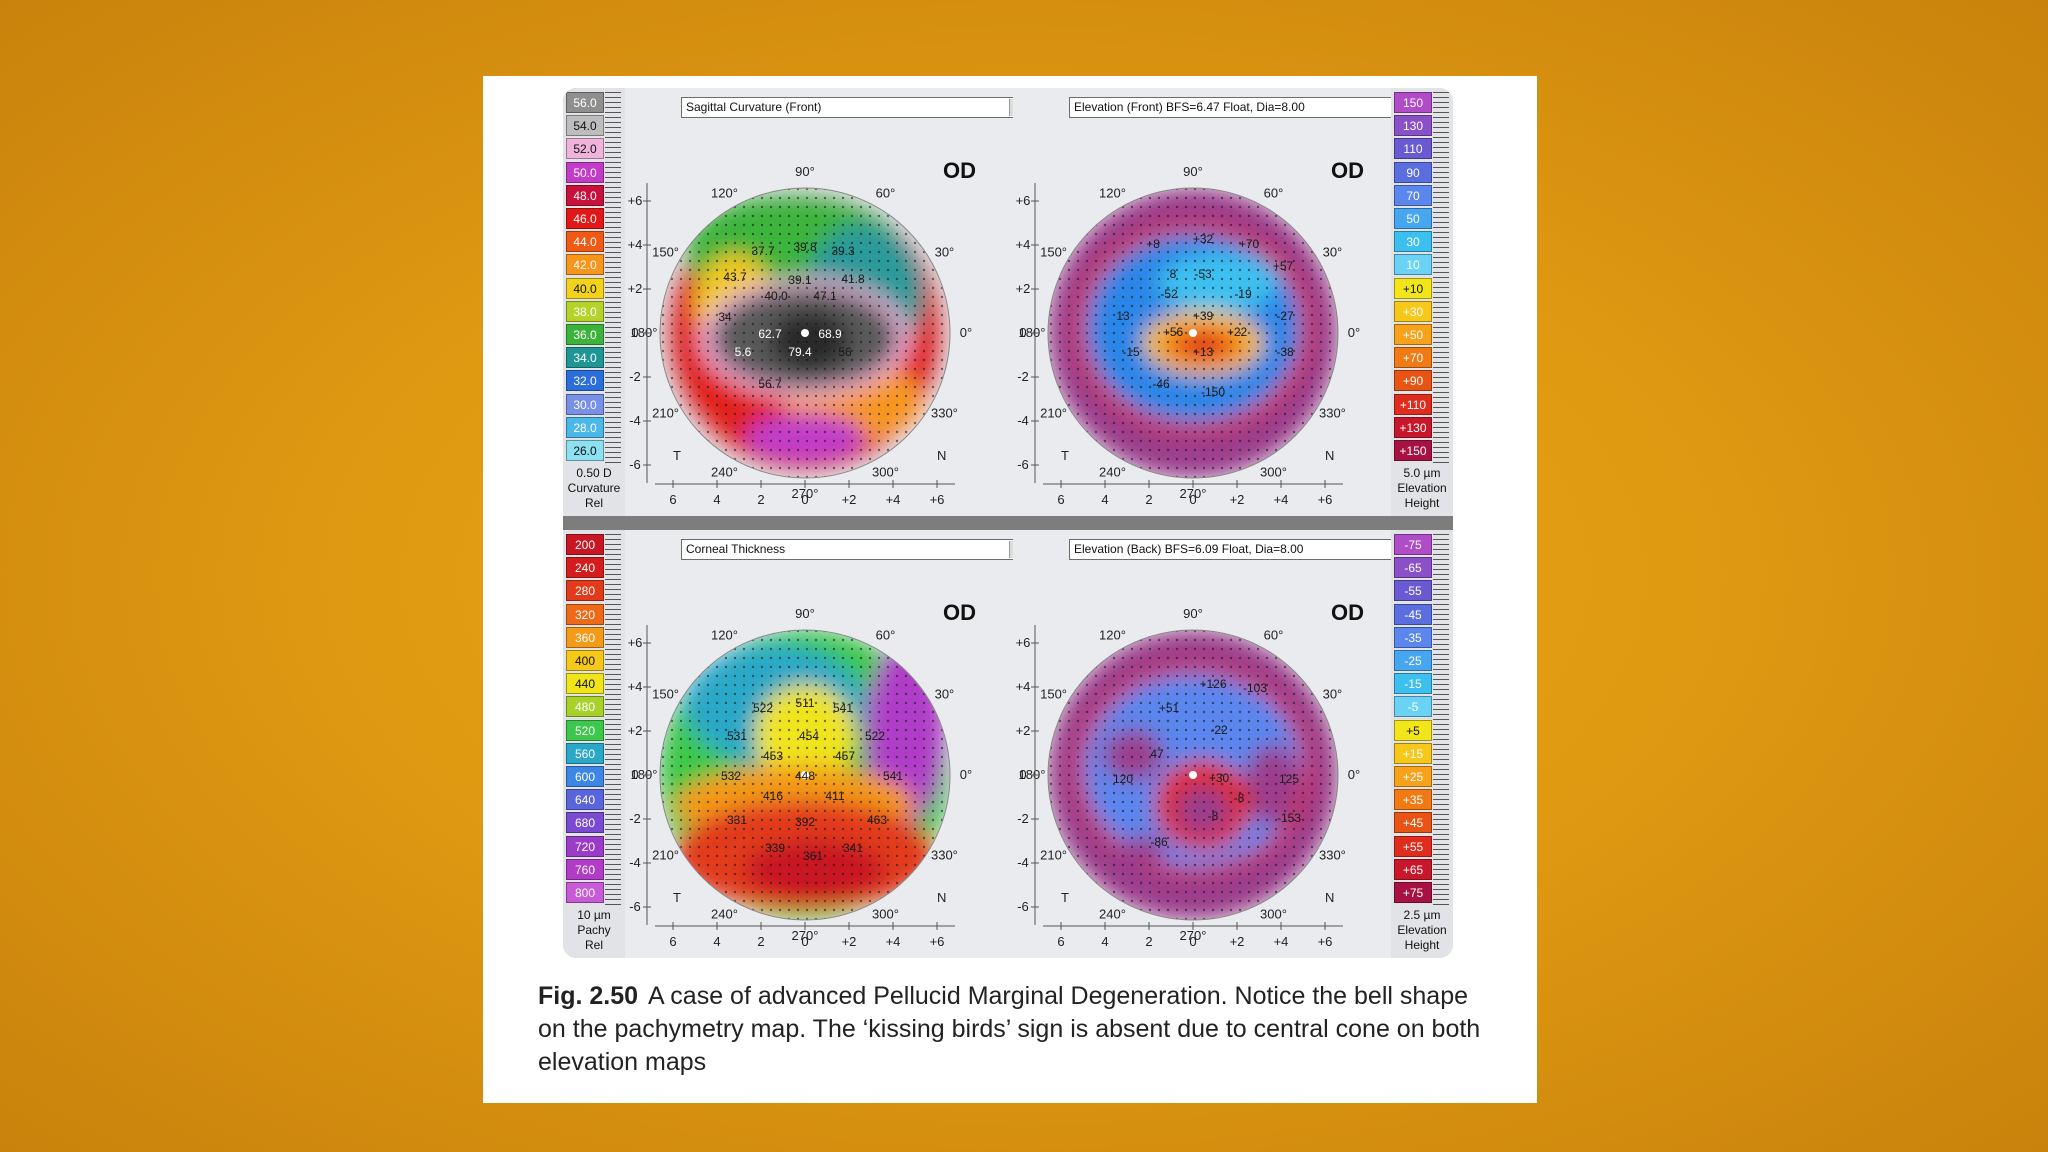 Image resolution: width=2048 pixels, height=1152 pixels. Describe the element at coordinates (754, 107) in the screenshot. I see `map-type-label: Sagittal Curvature (Front)` at that location.